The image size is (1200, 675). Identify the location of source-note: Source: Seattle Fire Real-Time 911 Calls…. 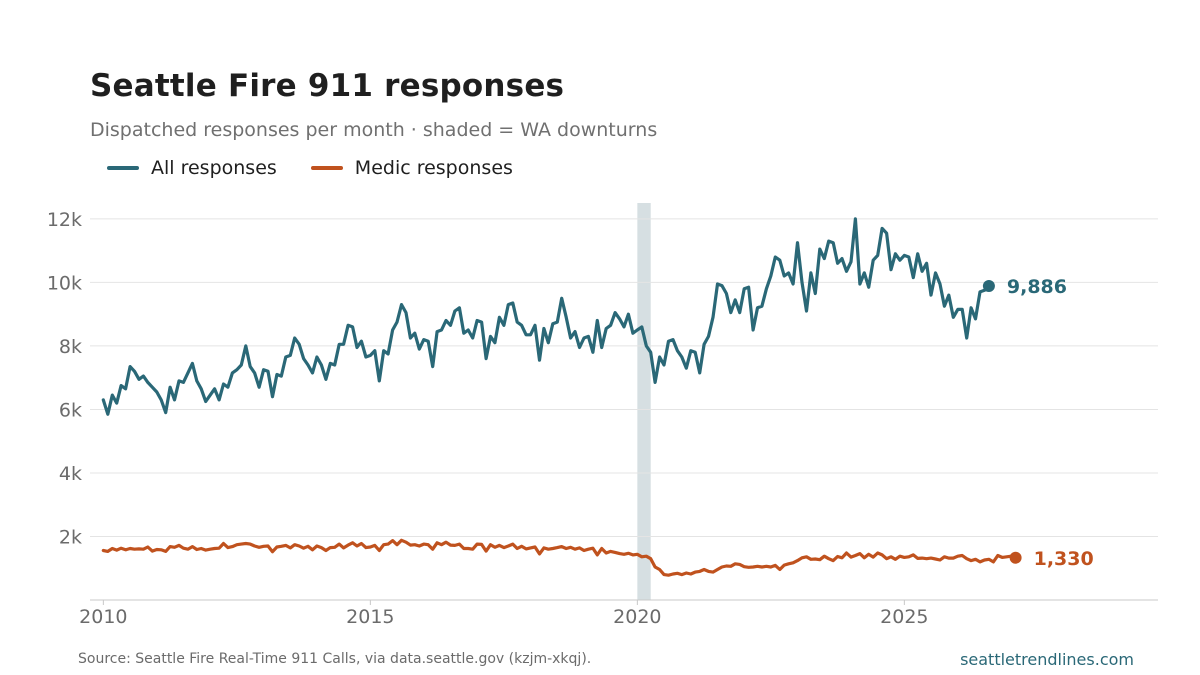
(335, 659).